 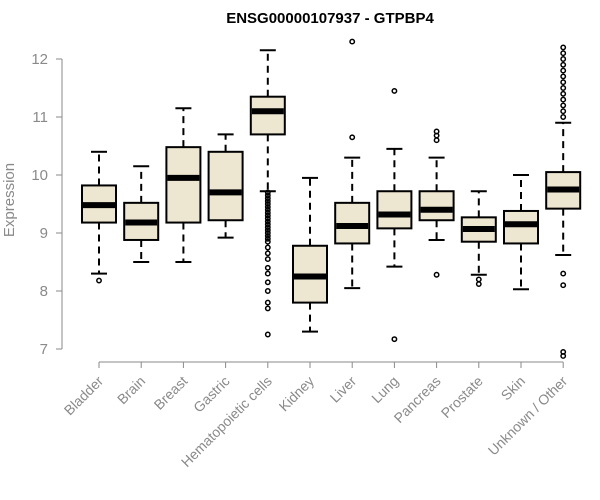 What do you see at coordinates (47, 204) in the screenshot?
I see `y-axis: 7 8 9 10 11 12` at bounding box center [47, 204].